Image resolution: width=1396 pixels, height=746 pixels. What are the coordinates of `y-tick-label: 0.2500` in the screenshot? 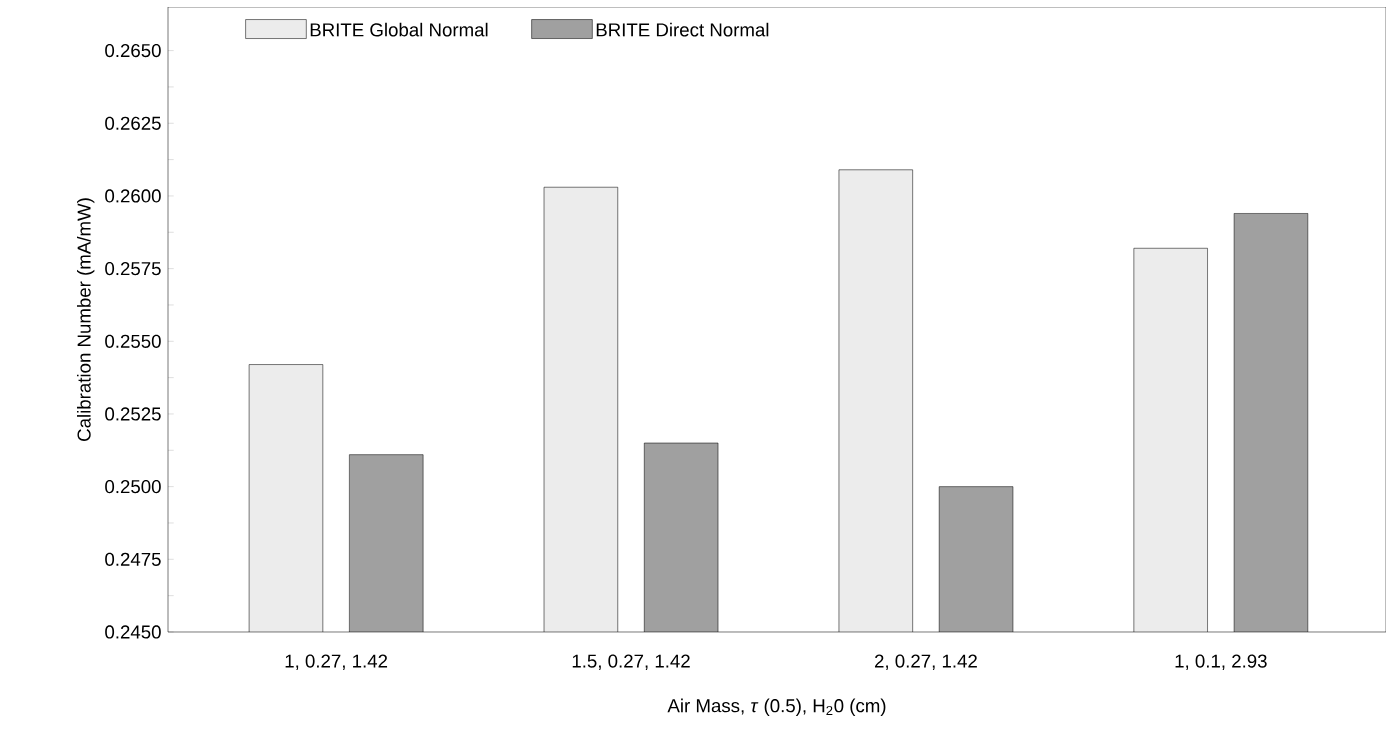 It's located at (133, 487).